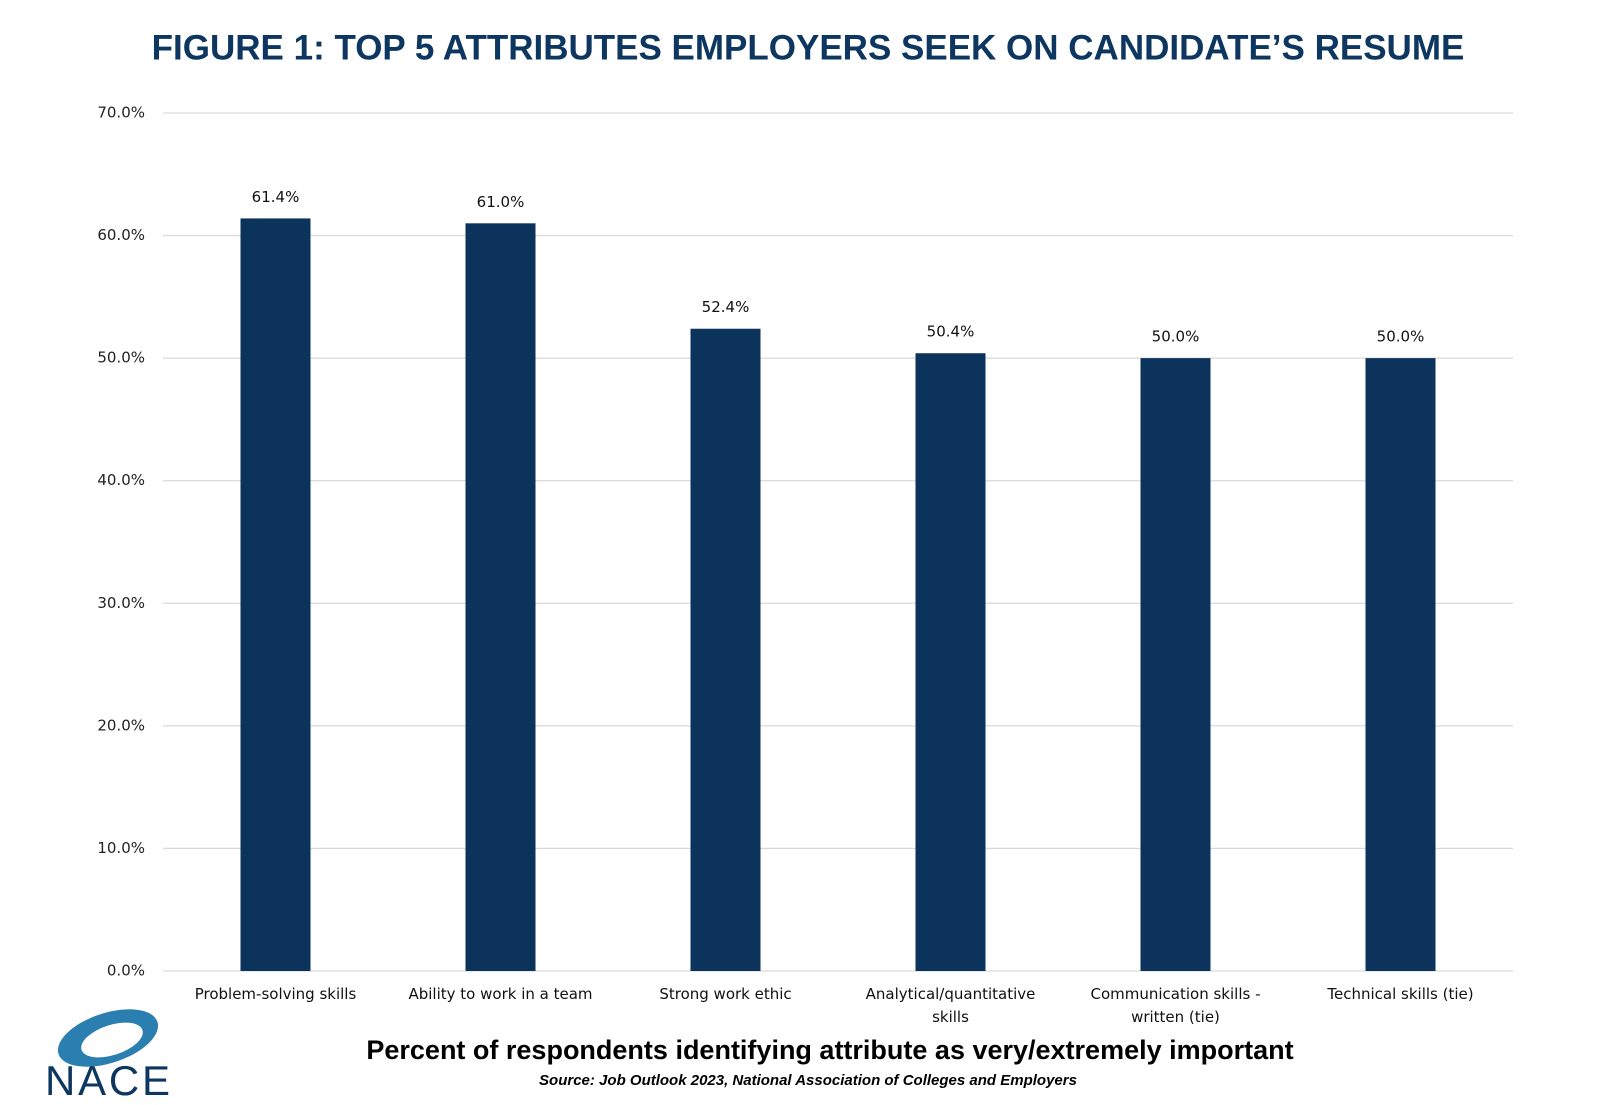 This screenshot has width=1600, height=1105. Describe the element at coordinates (726, 307) in the screenshot. I see `value-label: 52.4%` at that location.